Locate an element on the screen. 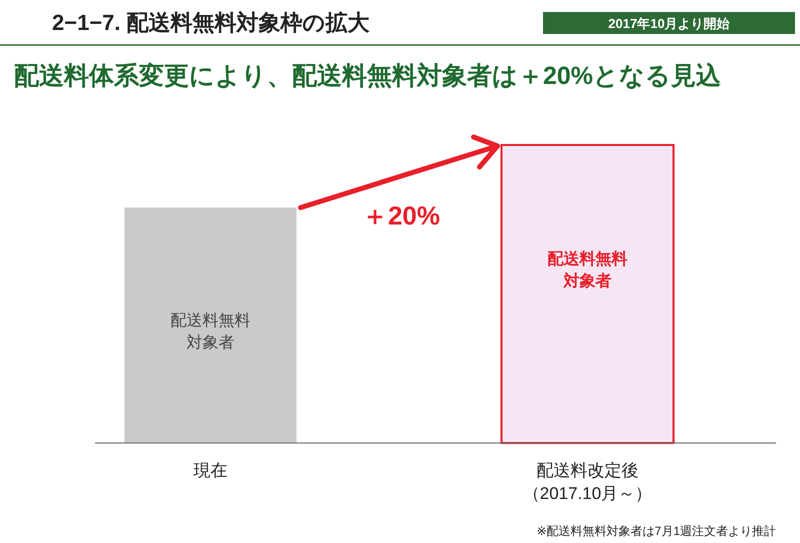 Image resolution: width=800 pixels, height=543 pixels. chart-subtitle: 配送料体系変更により、配送料無料対象者は＋20%となる見込 is located at coordinates (368, 76).